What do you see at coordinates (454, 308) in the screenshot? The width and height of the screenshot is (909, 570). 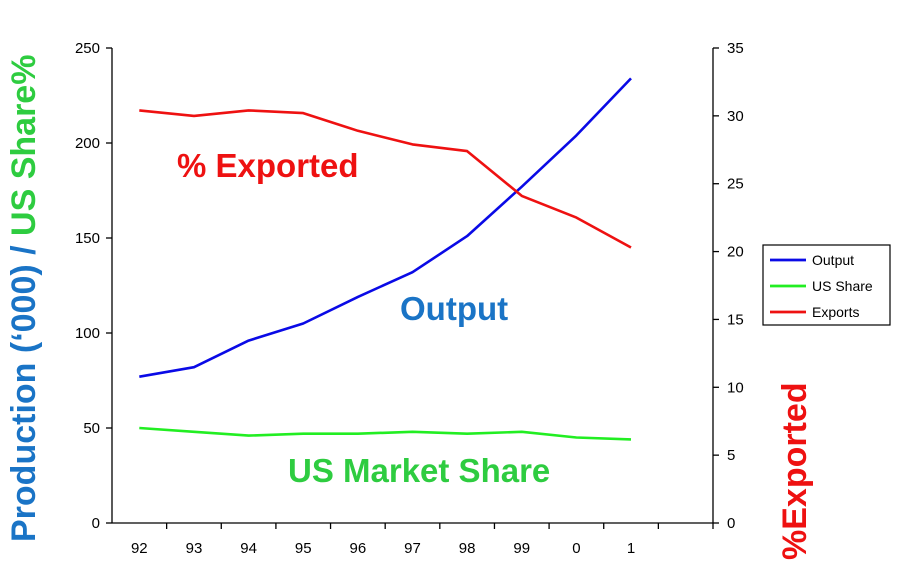 I see `annotation-output: Output` at bounding box center [454, 308].